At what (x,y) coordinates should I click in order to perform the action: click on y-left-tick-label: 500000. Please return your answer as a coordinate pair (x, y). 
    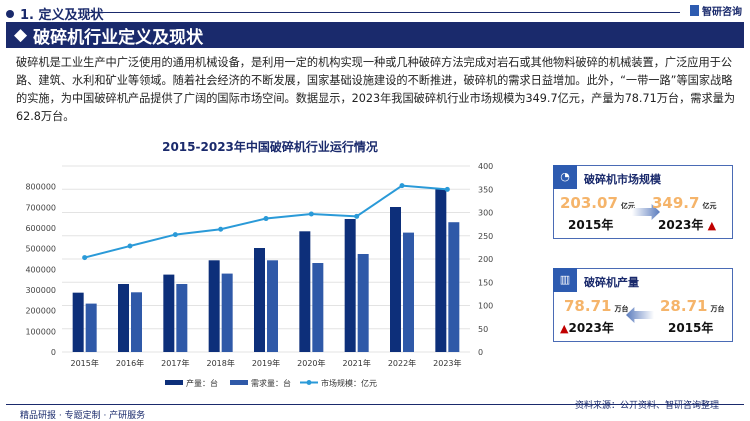
    Looking at the image, I should click on (40, 249).